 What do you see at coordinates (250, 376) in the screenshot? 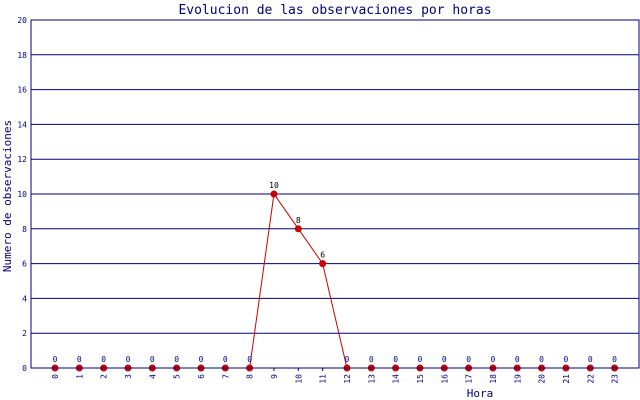
I see `x-tick-label: 8` at bounding box center [250, 376].